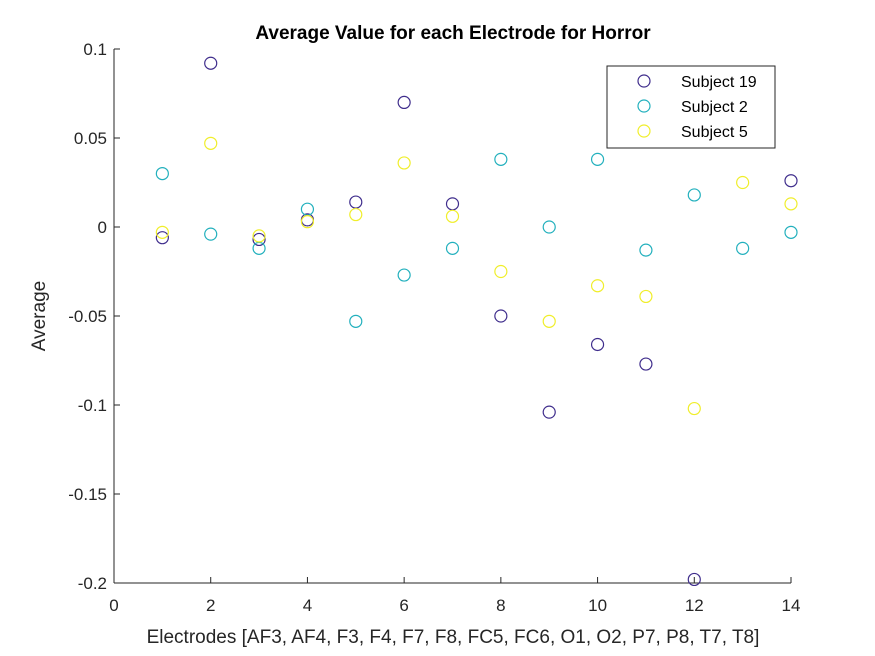 This screenshot has height=656, width=875. Describe the element at coordinates (92, 405) in the screenshot. I see `y-tick-label: -0.1` at that location.